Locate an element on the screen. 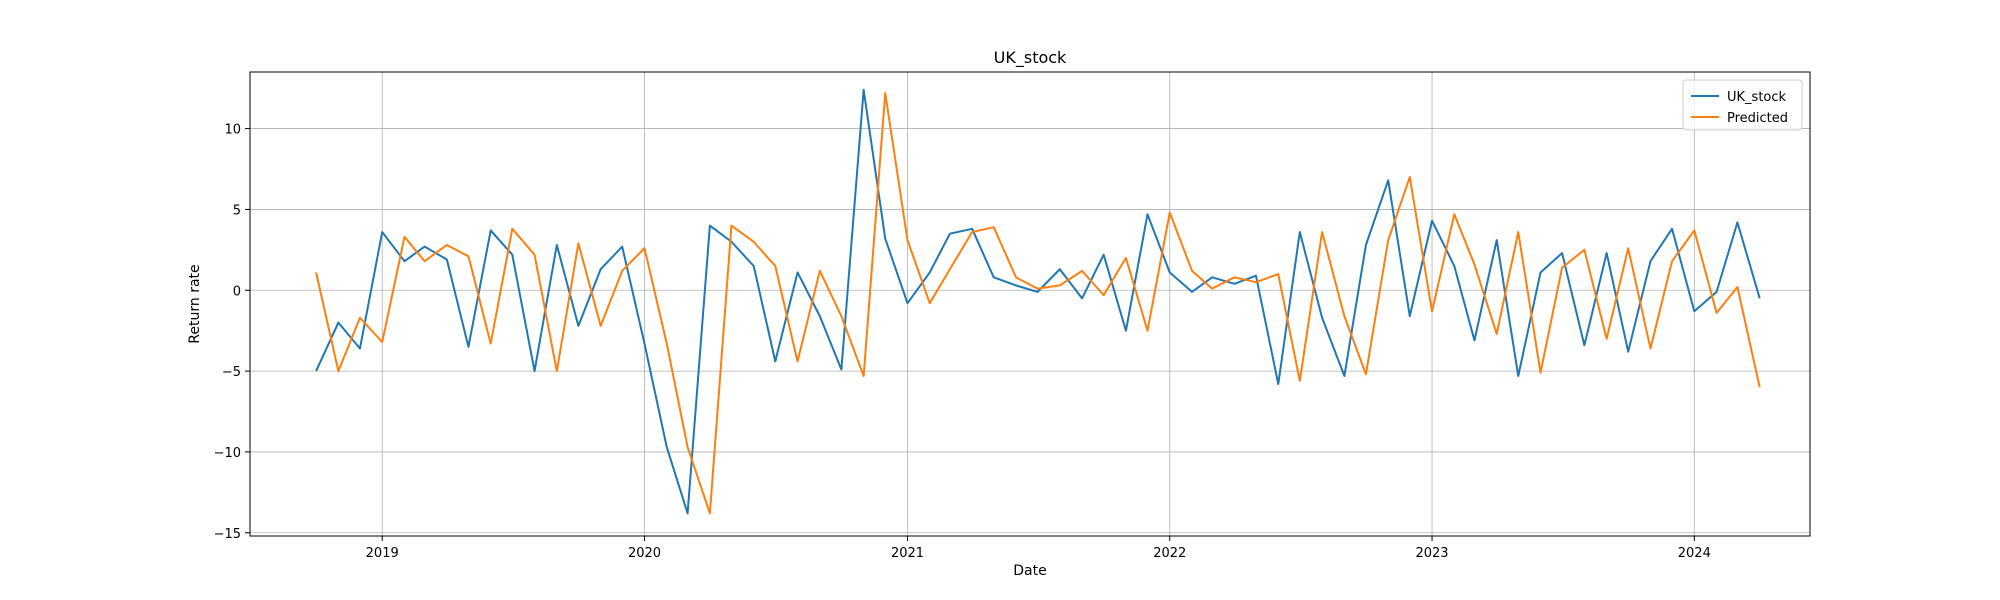  legend-label-uk-stock: UK_stock is located at coordinates (1757, 97).